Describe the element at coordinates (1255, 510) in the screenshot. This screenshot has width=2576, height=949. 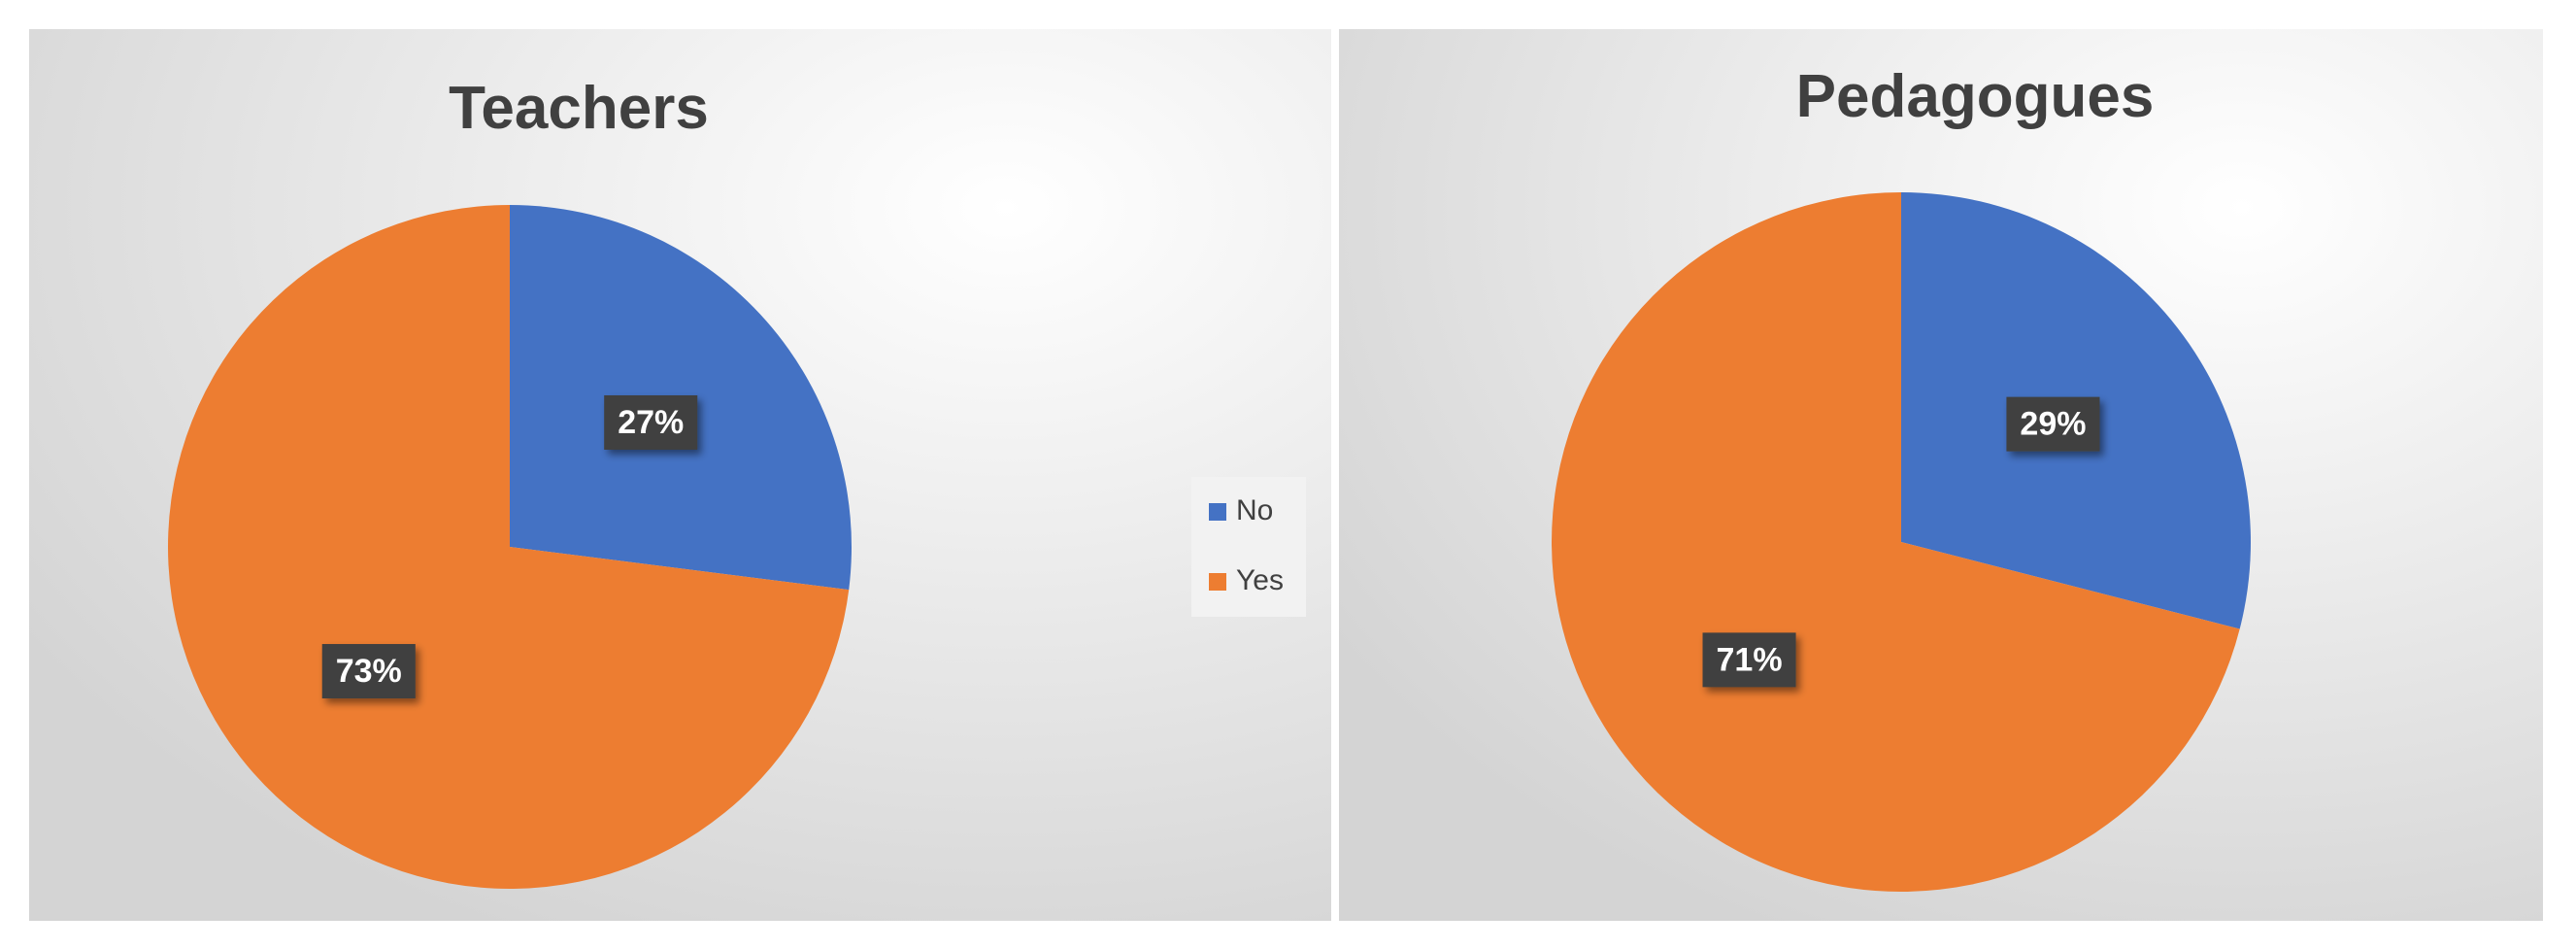
I see `legend-label: No` at that location.